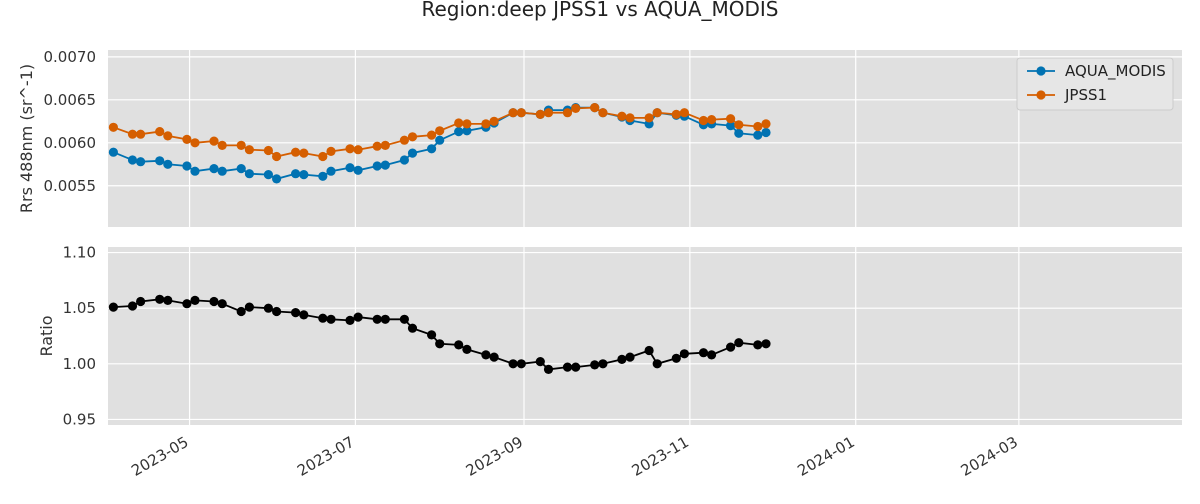  I want to click on x-tick-label: 2023-07, so click(325, 456).